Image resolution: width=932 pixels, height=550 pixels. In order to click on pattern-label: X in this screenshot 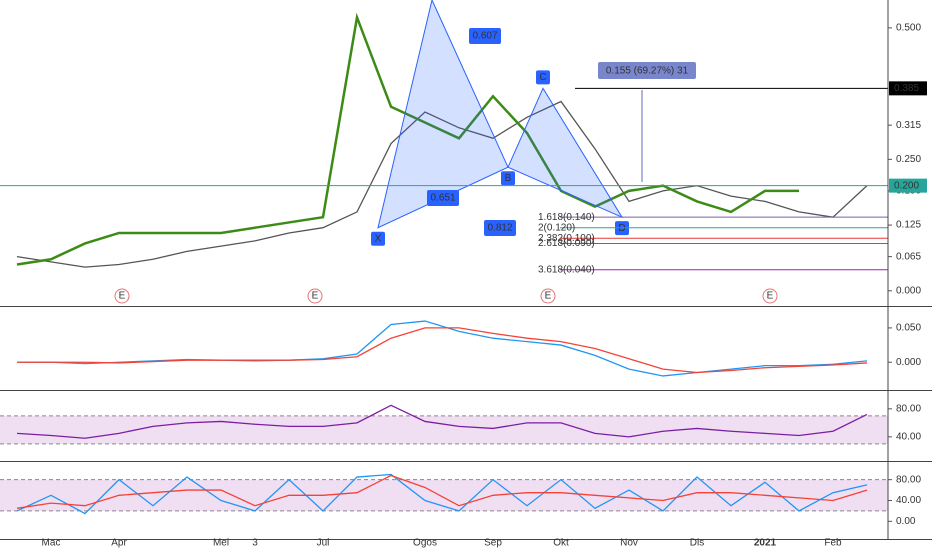, I will do `click(378, 238)`.